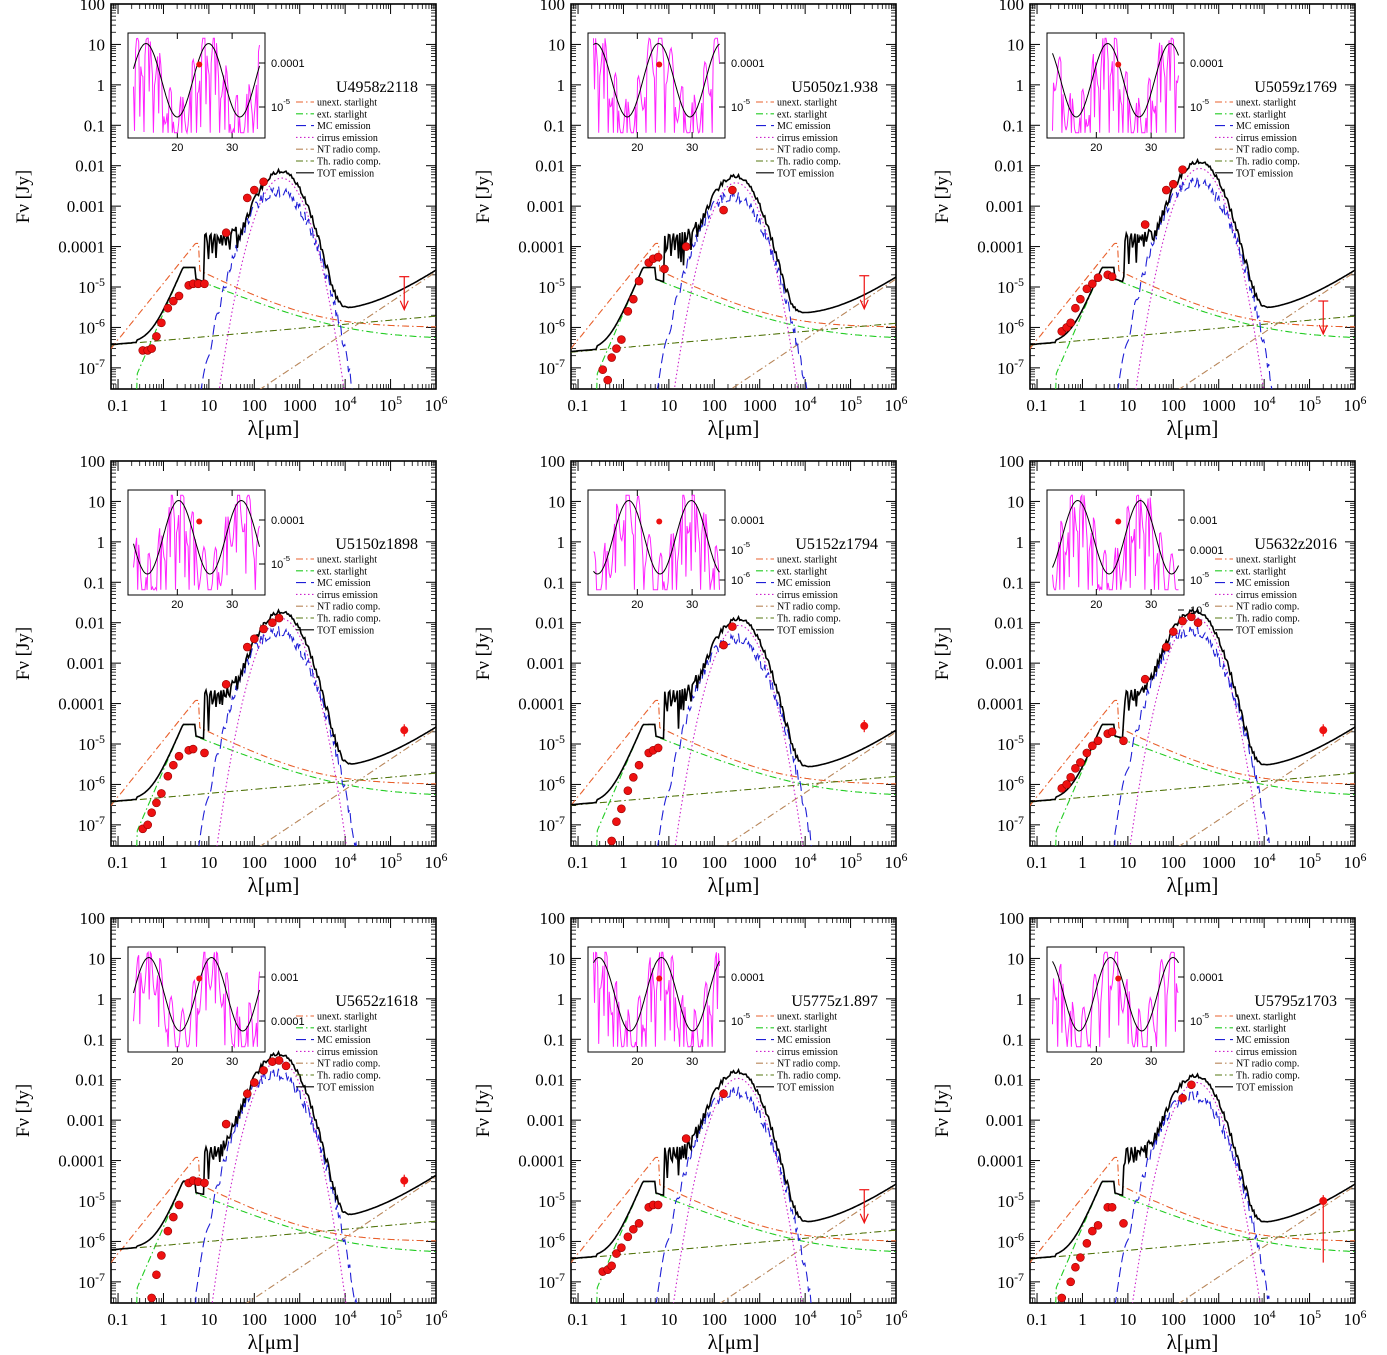 The width and height of the screenshot is (1387, 1355). I want to click on curve-mc, so click(733, 1194).